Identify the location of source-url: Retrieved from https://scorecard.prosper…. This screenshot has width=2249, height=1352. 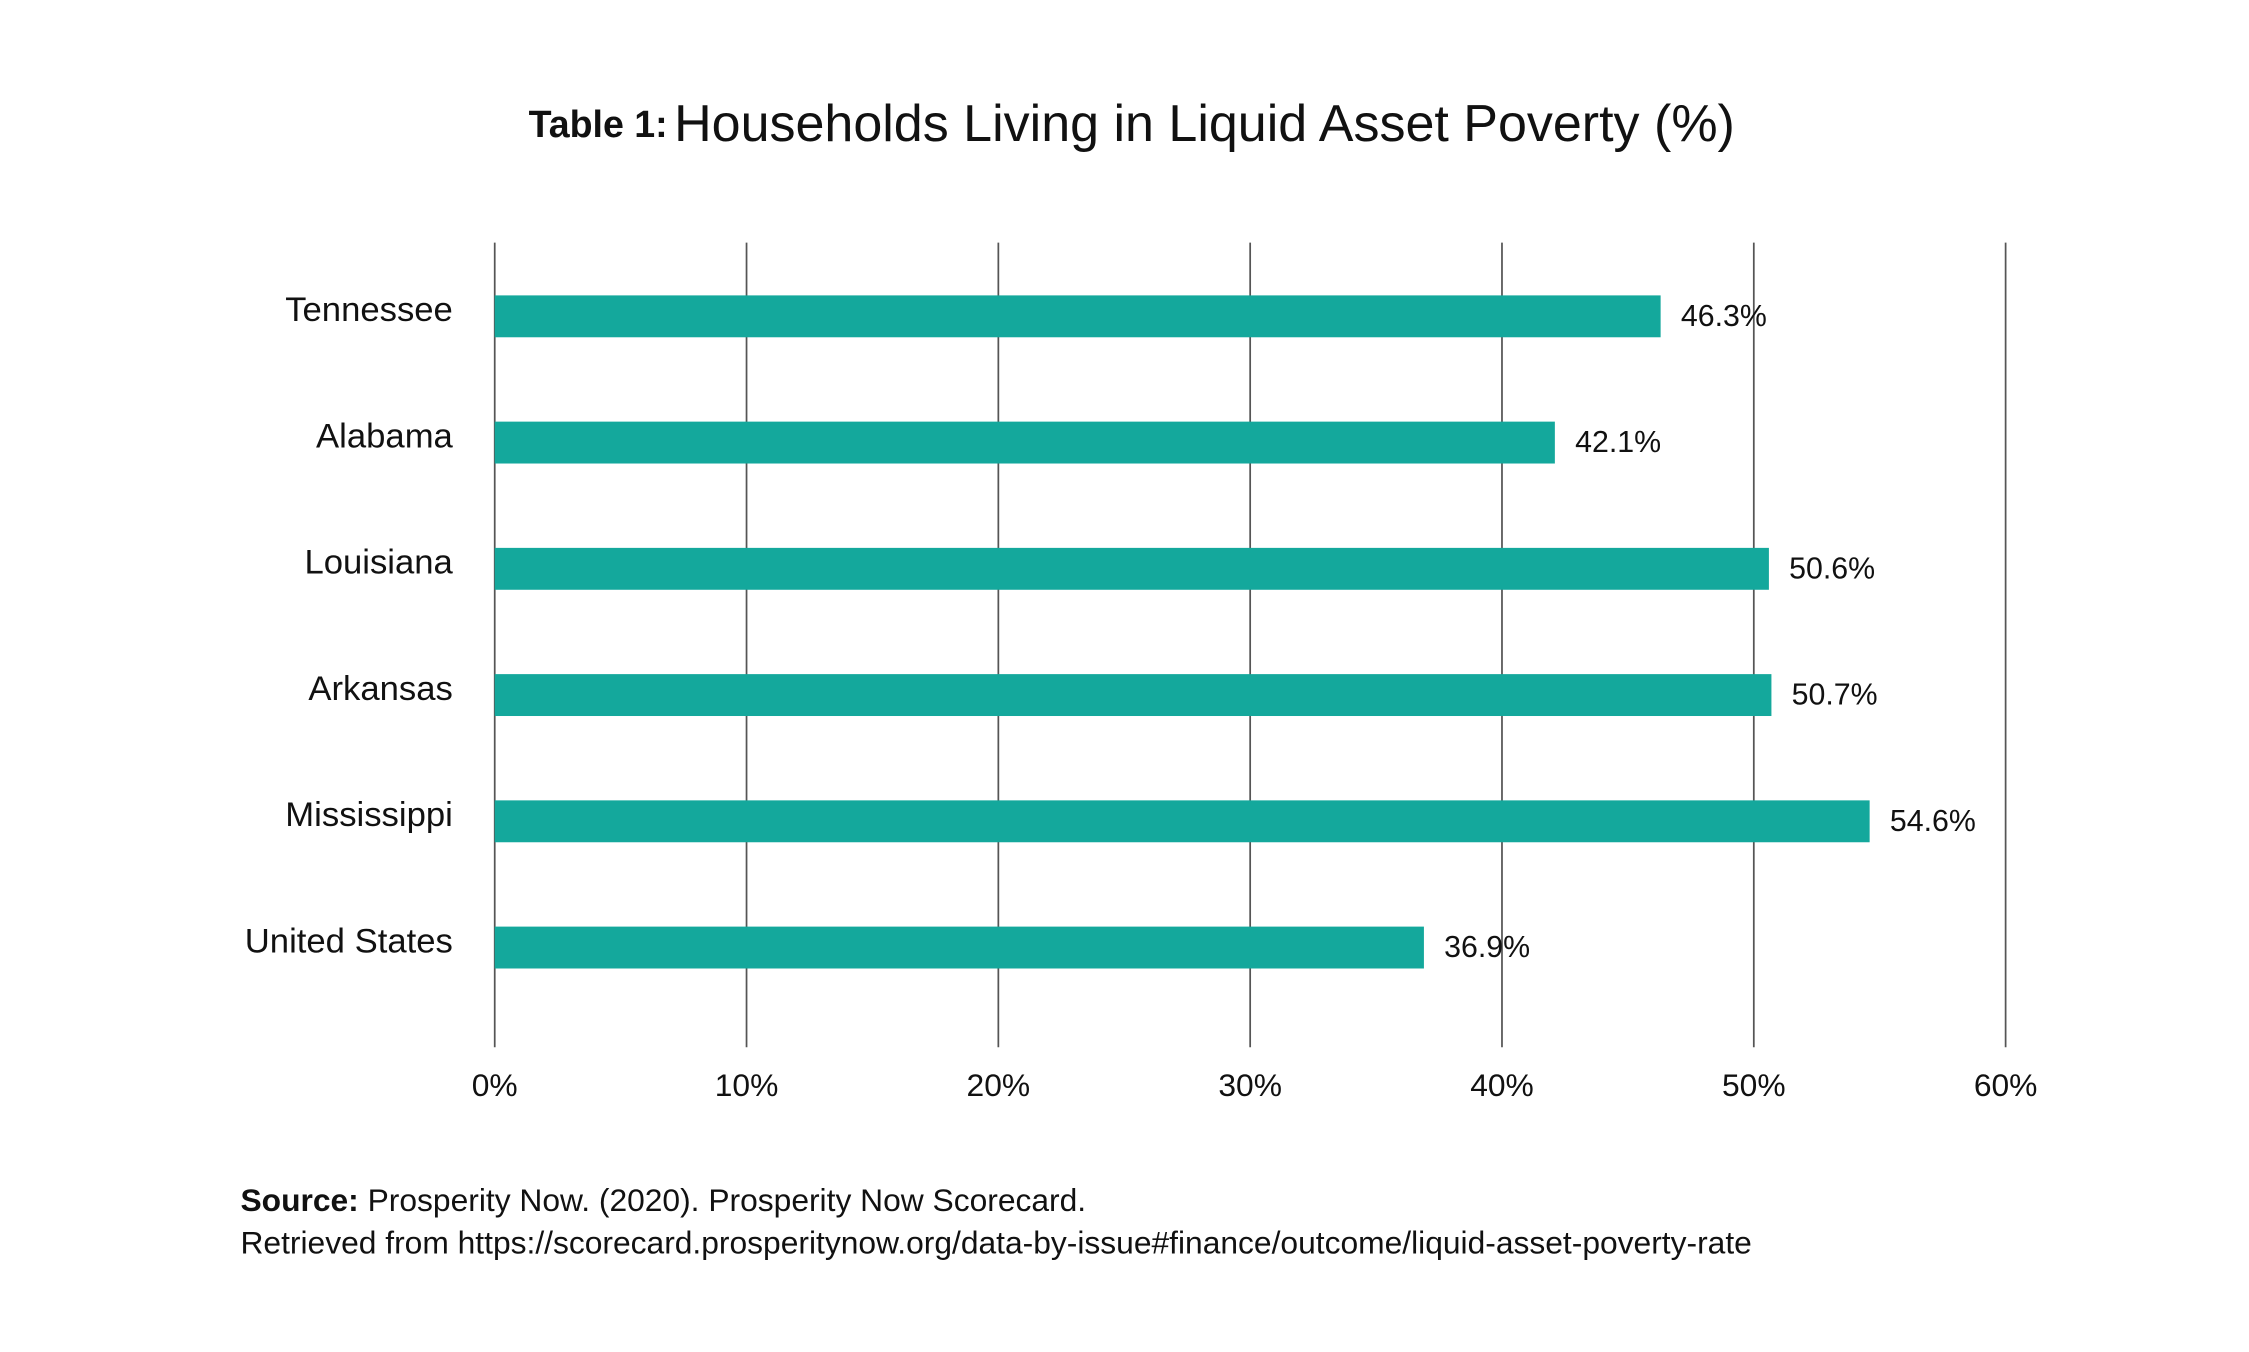
(996, 1243).